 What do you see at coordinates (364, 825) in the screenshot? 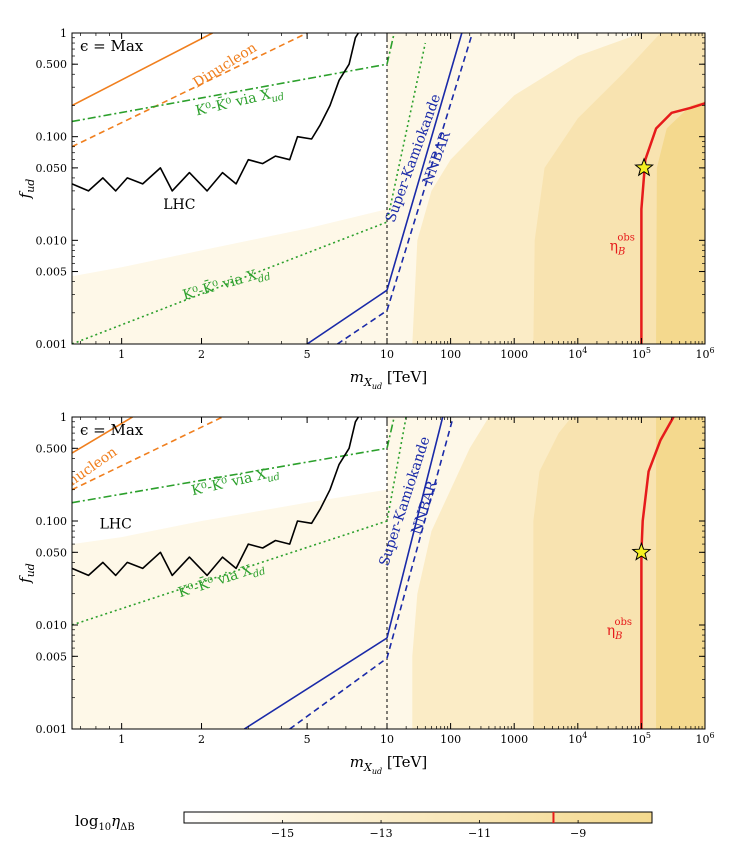
I see `colorbar: −15 −13 −11 −9 log10ηΔB` at bounding box center [364, 825].